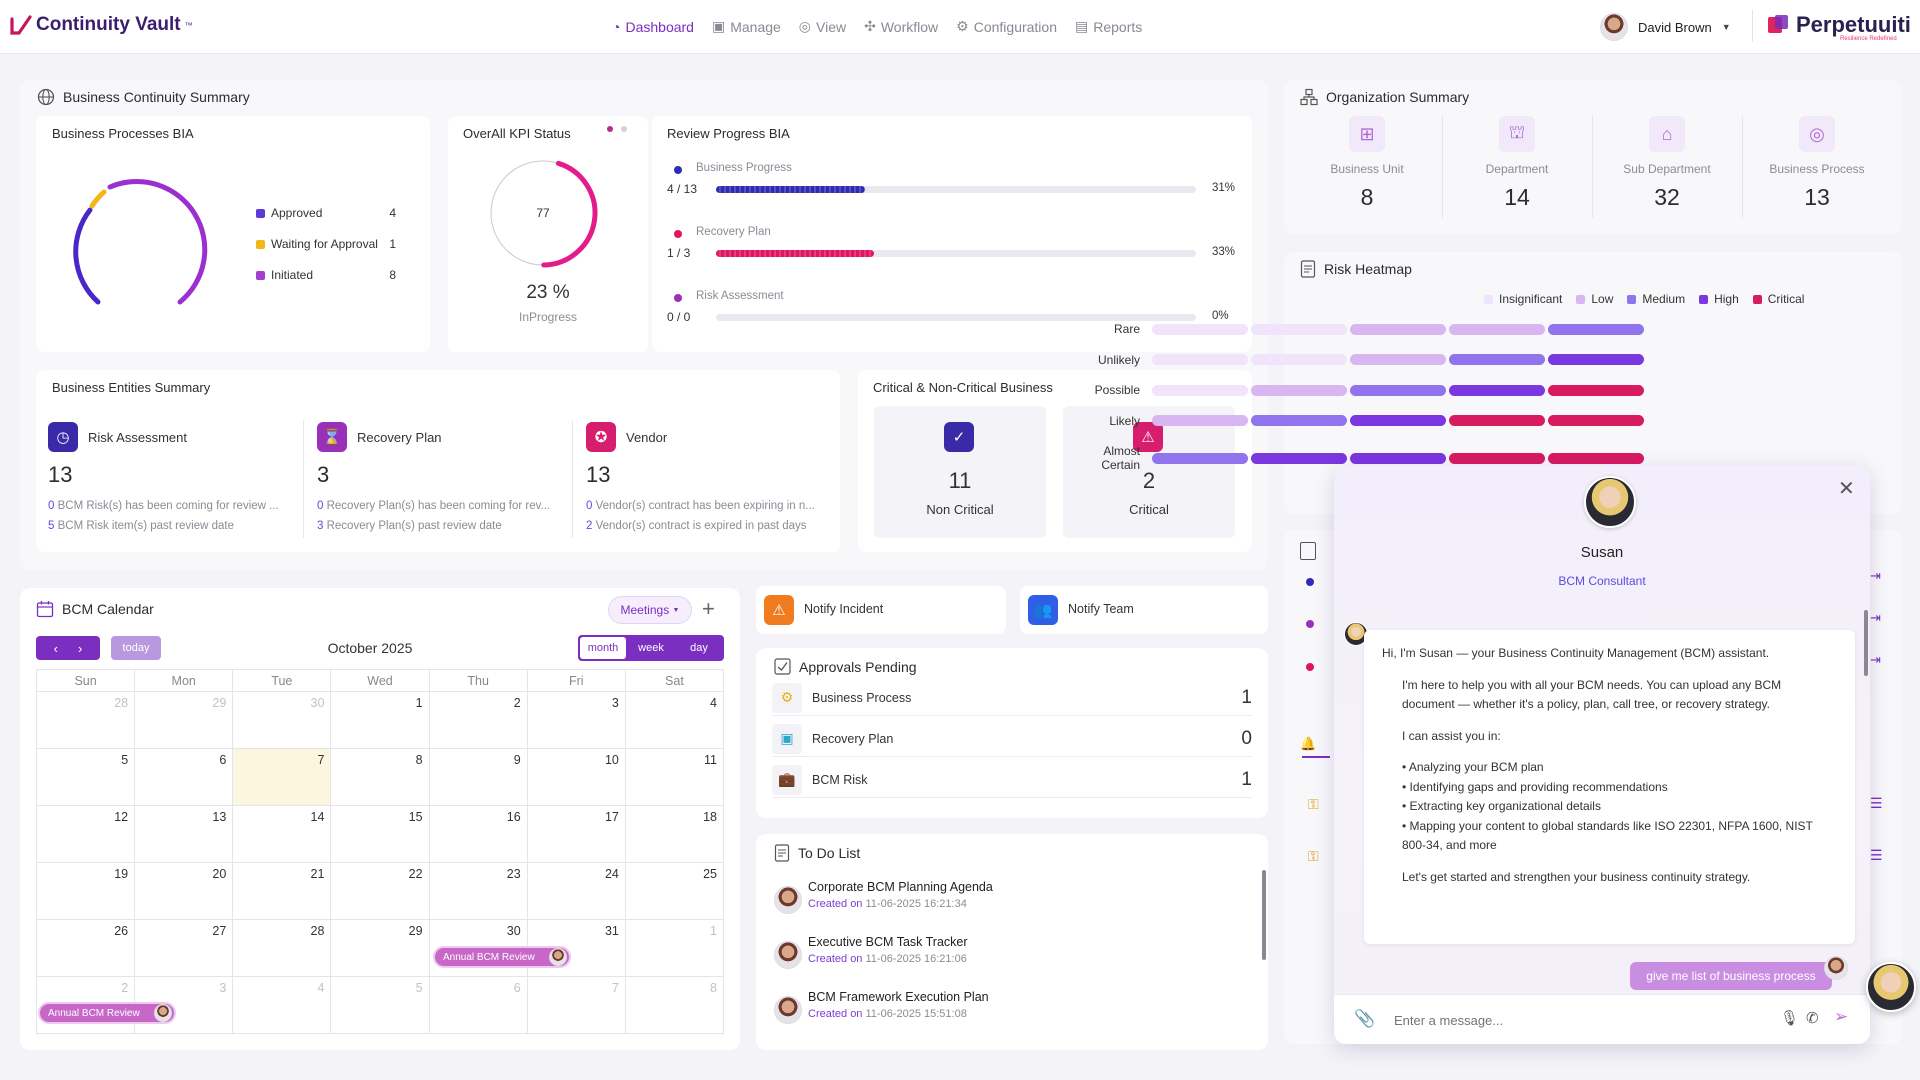 The width and height of the screenshot is (1920, 1080). What do you see at coordinates (478, 834) in the screenshot?
I see `calendar-day: 16` at bounding box center [478, 834].